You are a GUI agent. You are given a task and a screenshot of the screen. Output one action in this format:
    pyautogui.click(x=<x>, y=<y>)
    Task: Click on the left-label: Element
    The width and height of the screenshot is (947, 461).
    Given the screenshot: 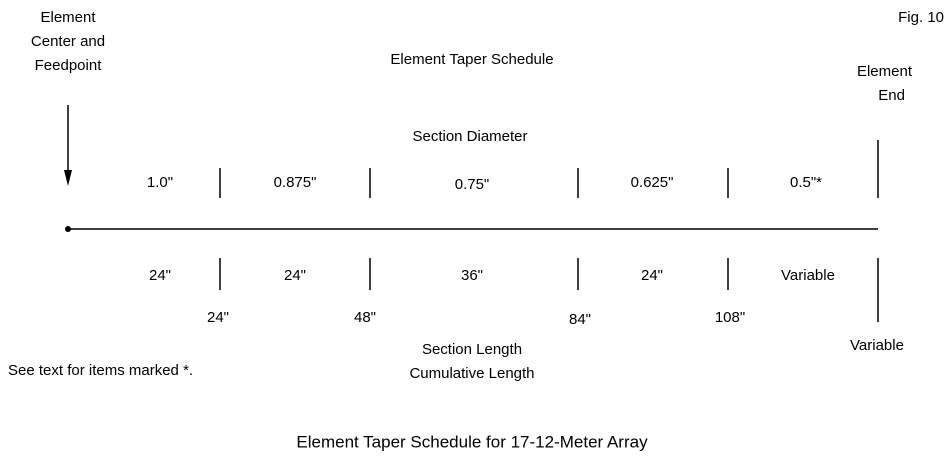 What is the action you would take?
    pyautogui.click(x=68, y=17)
    